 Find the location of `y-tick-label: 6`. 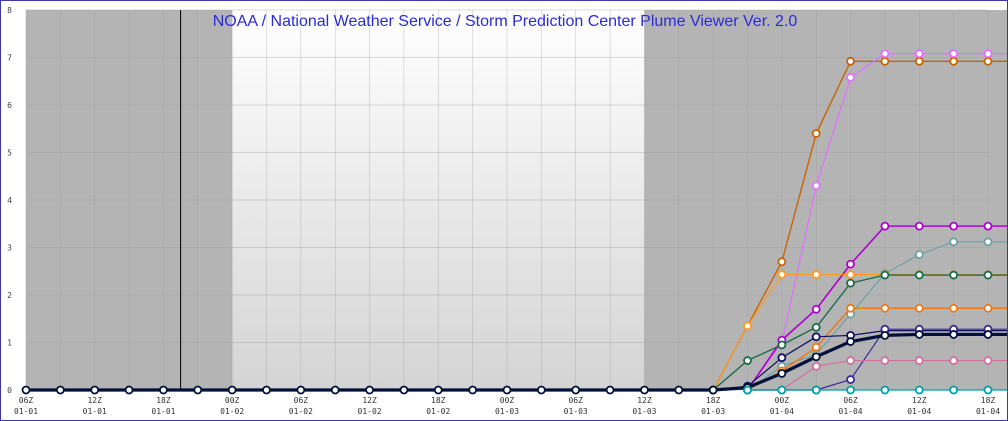

y-tick-label: 6 is located at coordinates (9, 105).